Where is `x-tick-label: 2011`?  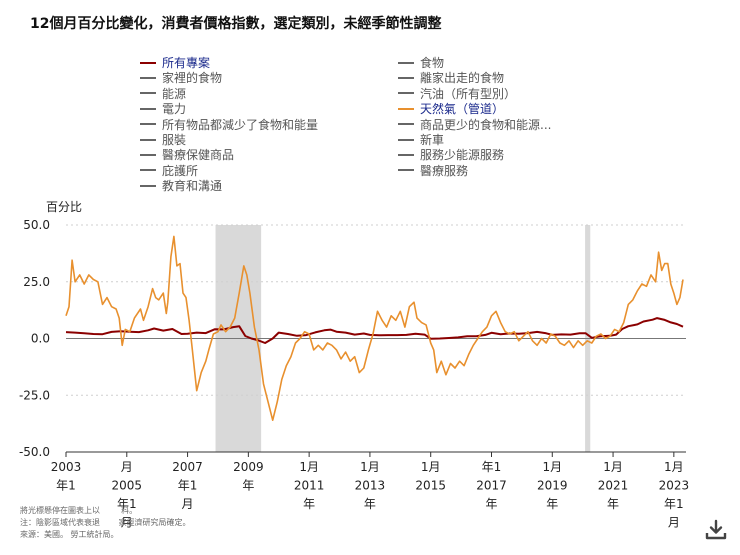 x-tick-label: 2011 is located at coordinates (309, 486).